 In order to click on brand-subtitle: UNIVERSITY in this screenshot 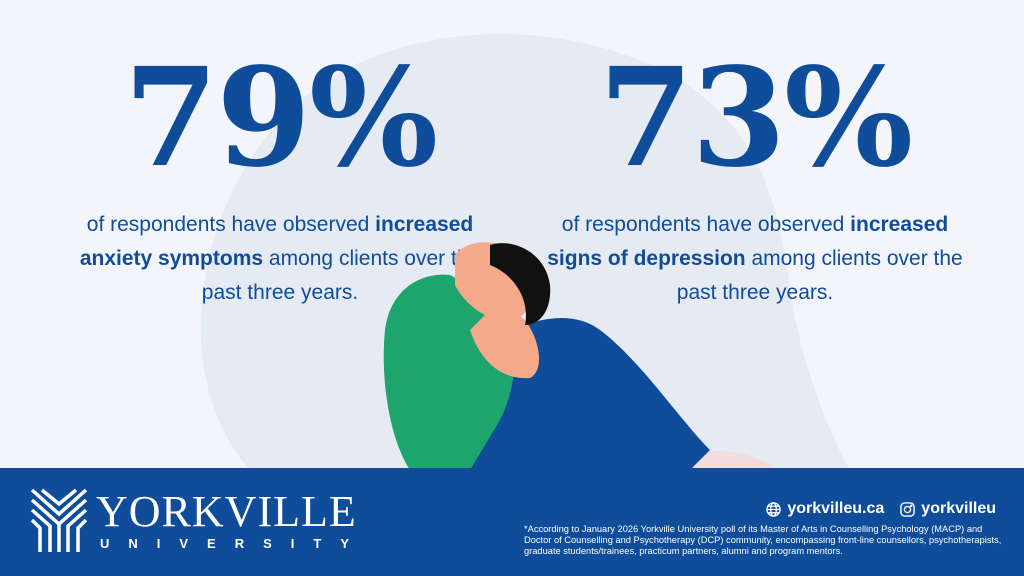, I will do `click(234, 543)`.